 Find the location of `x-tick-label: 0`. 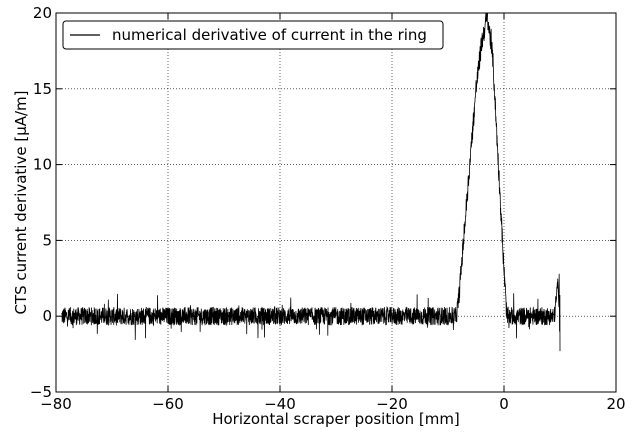

x-tick-label: 0 is located at coordinates (504, 404).